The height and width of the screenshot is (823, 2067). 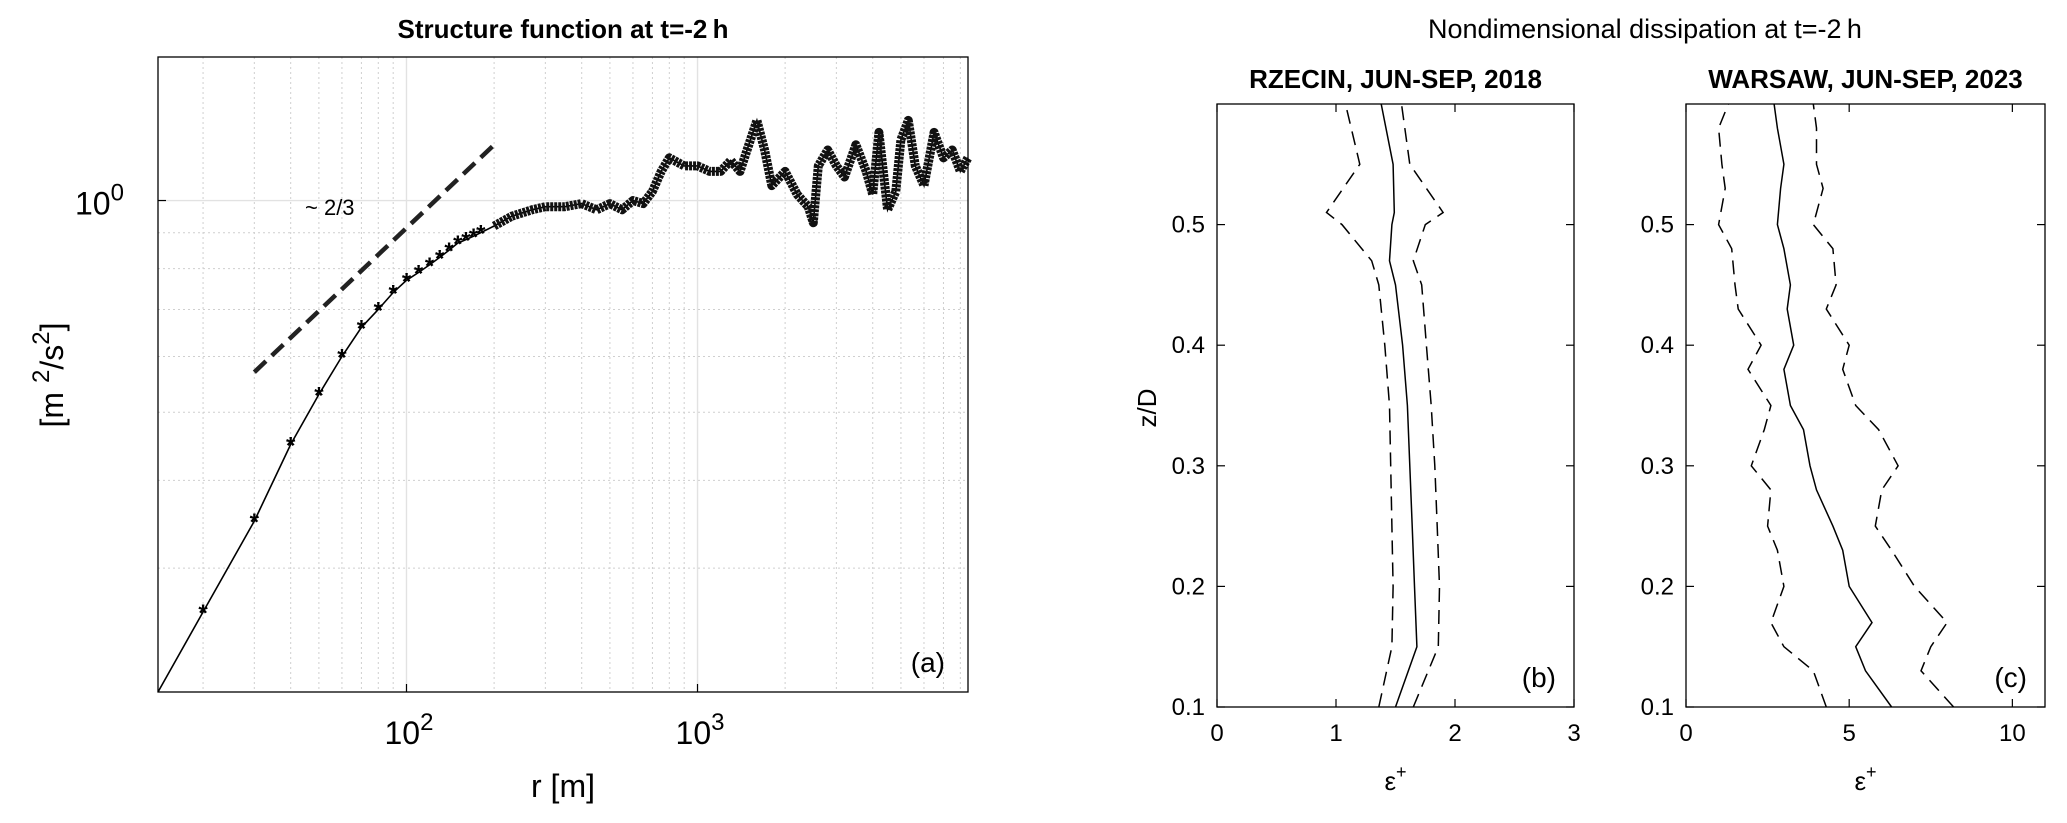 I want to click on x-tick-label-exp: 3, so click(x=717, y=722).